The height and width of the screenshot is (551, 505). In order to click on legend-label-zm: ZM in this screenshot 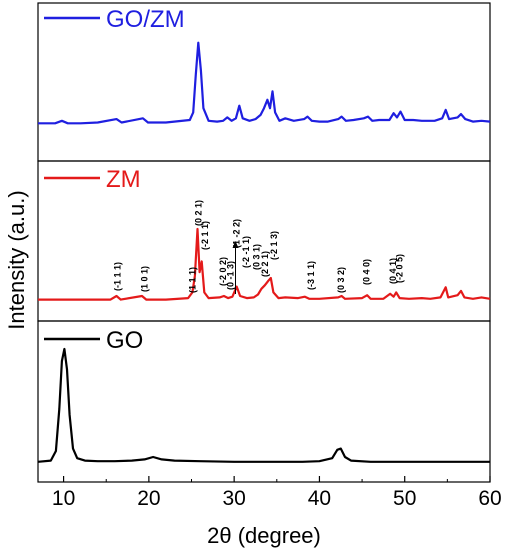, I will do `click(123, 179)`.